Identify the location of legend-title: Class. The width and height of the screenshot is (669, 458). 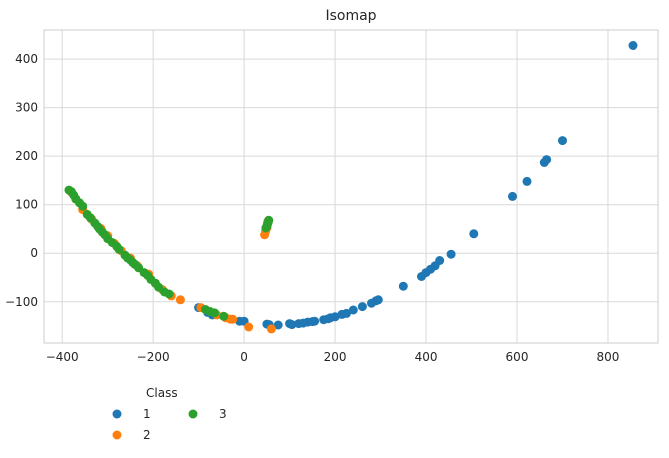
(162, 393).